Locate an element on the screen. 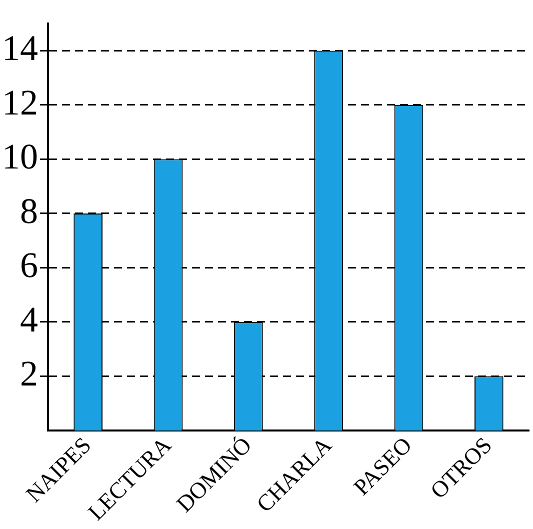 This screenshot has height=529, width=533. y-tick-label: 6 is located at coordinates (29, 265).